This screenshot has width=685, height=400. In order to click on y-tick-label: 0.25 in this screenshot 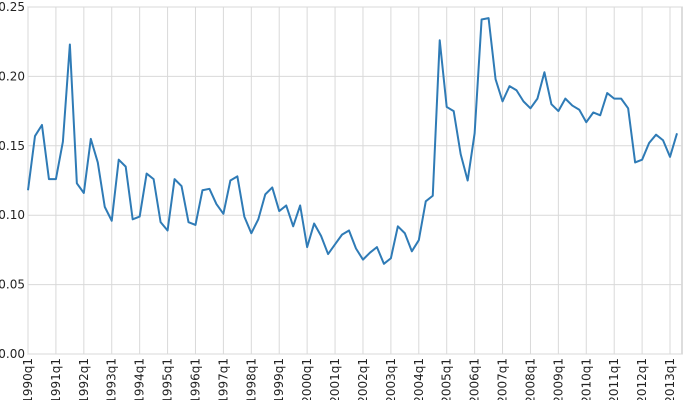, I will do `click(12, 7)`.